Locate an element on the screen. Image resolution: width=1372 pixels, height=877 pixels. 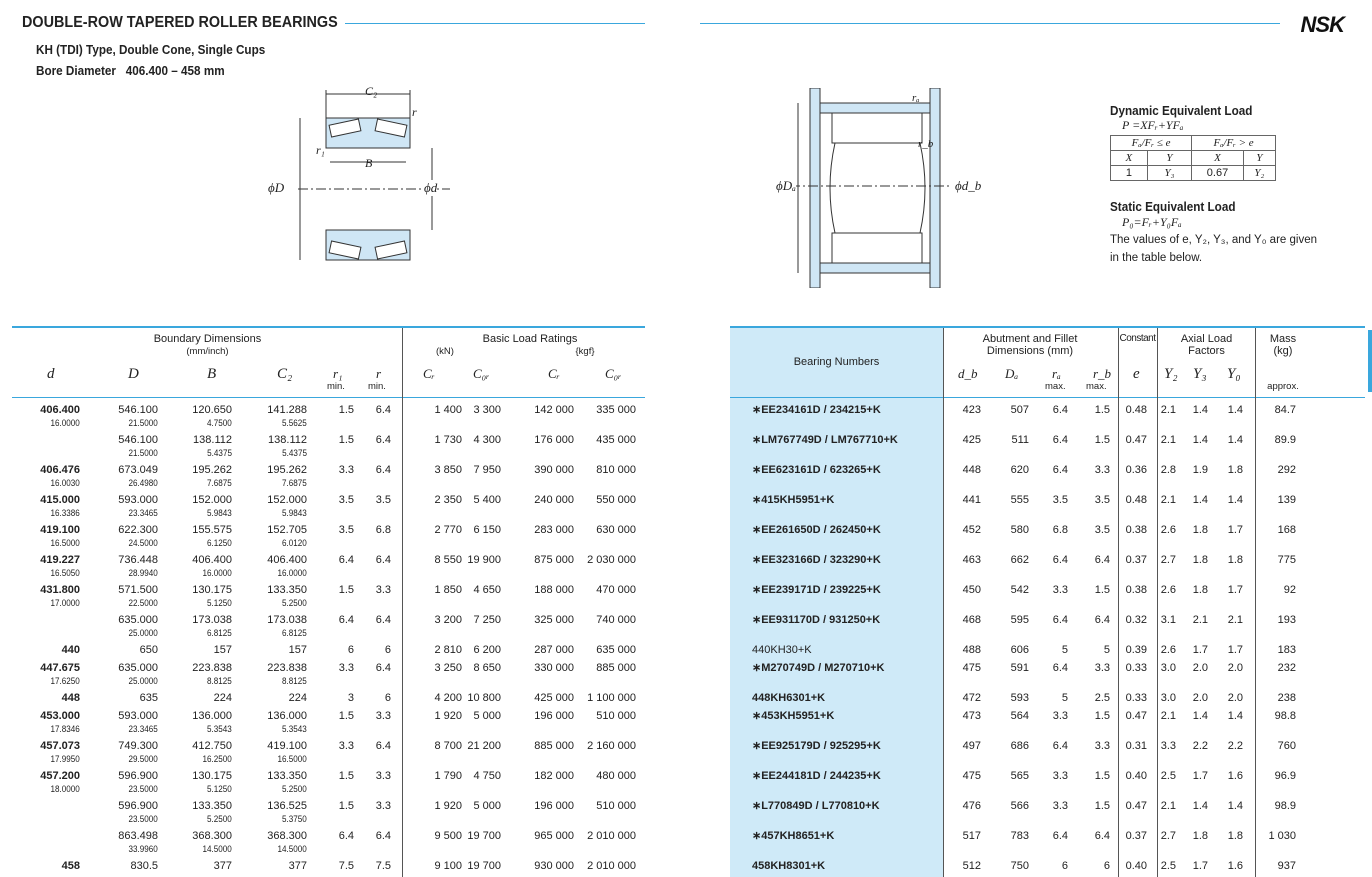
cell-Da: 606 is located at coordinates (1019, 650).